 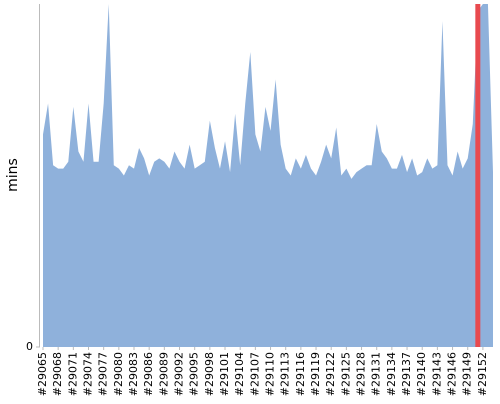 What do you see at coordinates (330, 374) in the screenshot?
I see `x-tick-label: #29122` at bounding box center [330, 374].